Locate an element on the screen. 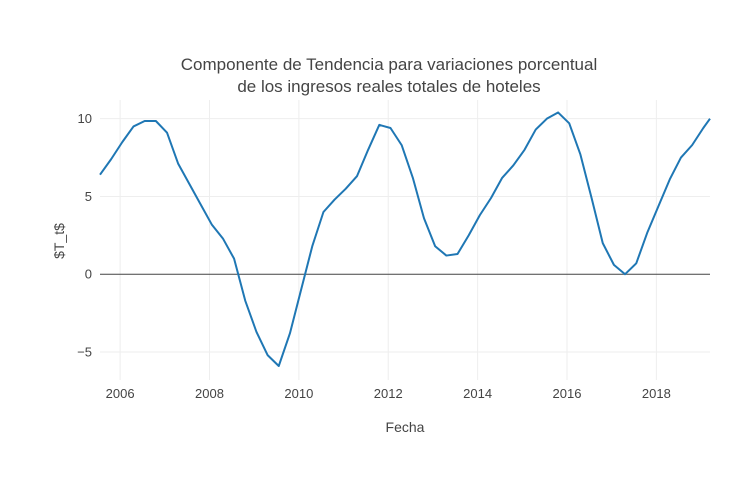 This screenshot has height=480, width=740. x-tick-label: 2008 is located at coordinates (209, 393).